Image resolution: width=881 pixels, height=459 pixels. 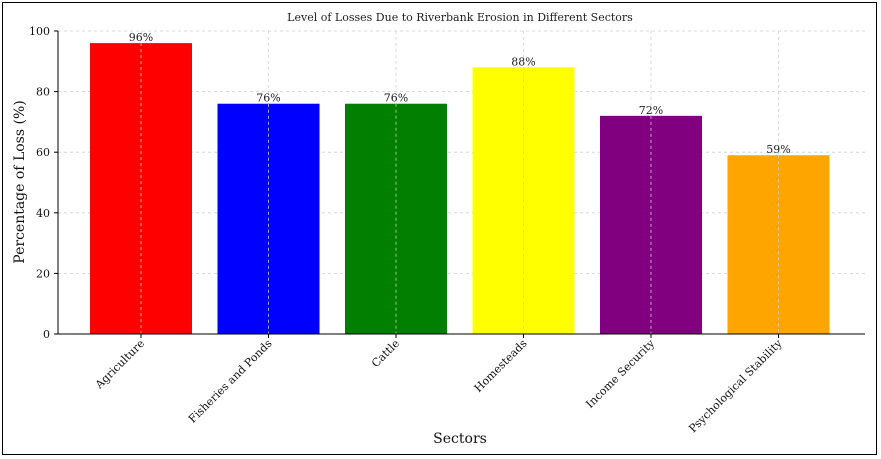 What do you see at coordinates (43, 213) in the screenshot?
I see `y-tick-label: 40` at bounding box center [43, 213].